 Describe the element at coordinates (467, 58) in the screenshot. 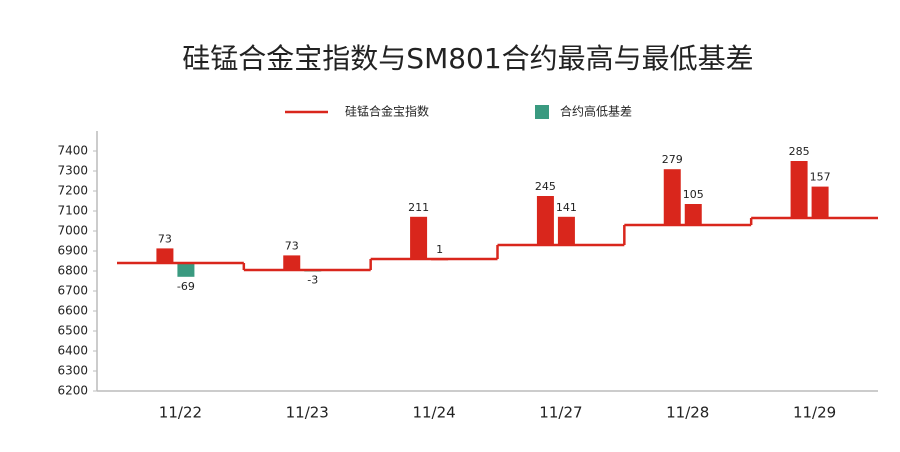

I see `chart-title: 硅锰合金宝指数与SM801合约最高与最低基差` at that location.